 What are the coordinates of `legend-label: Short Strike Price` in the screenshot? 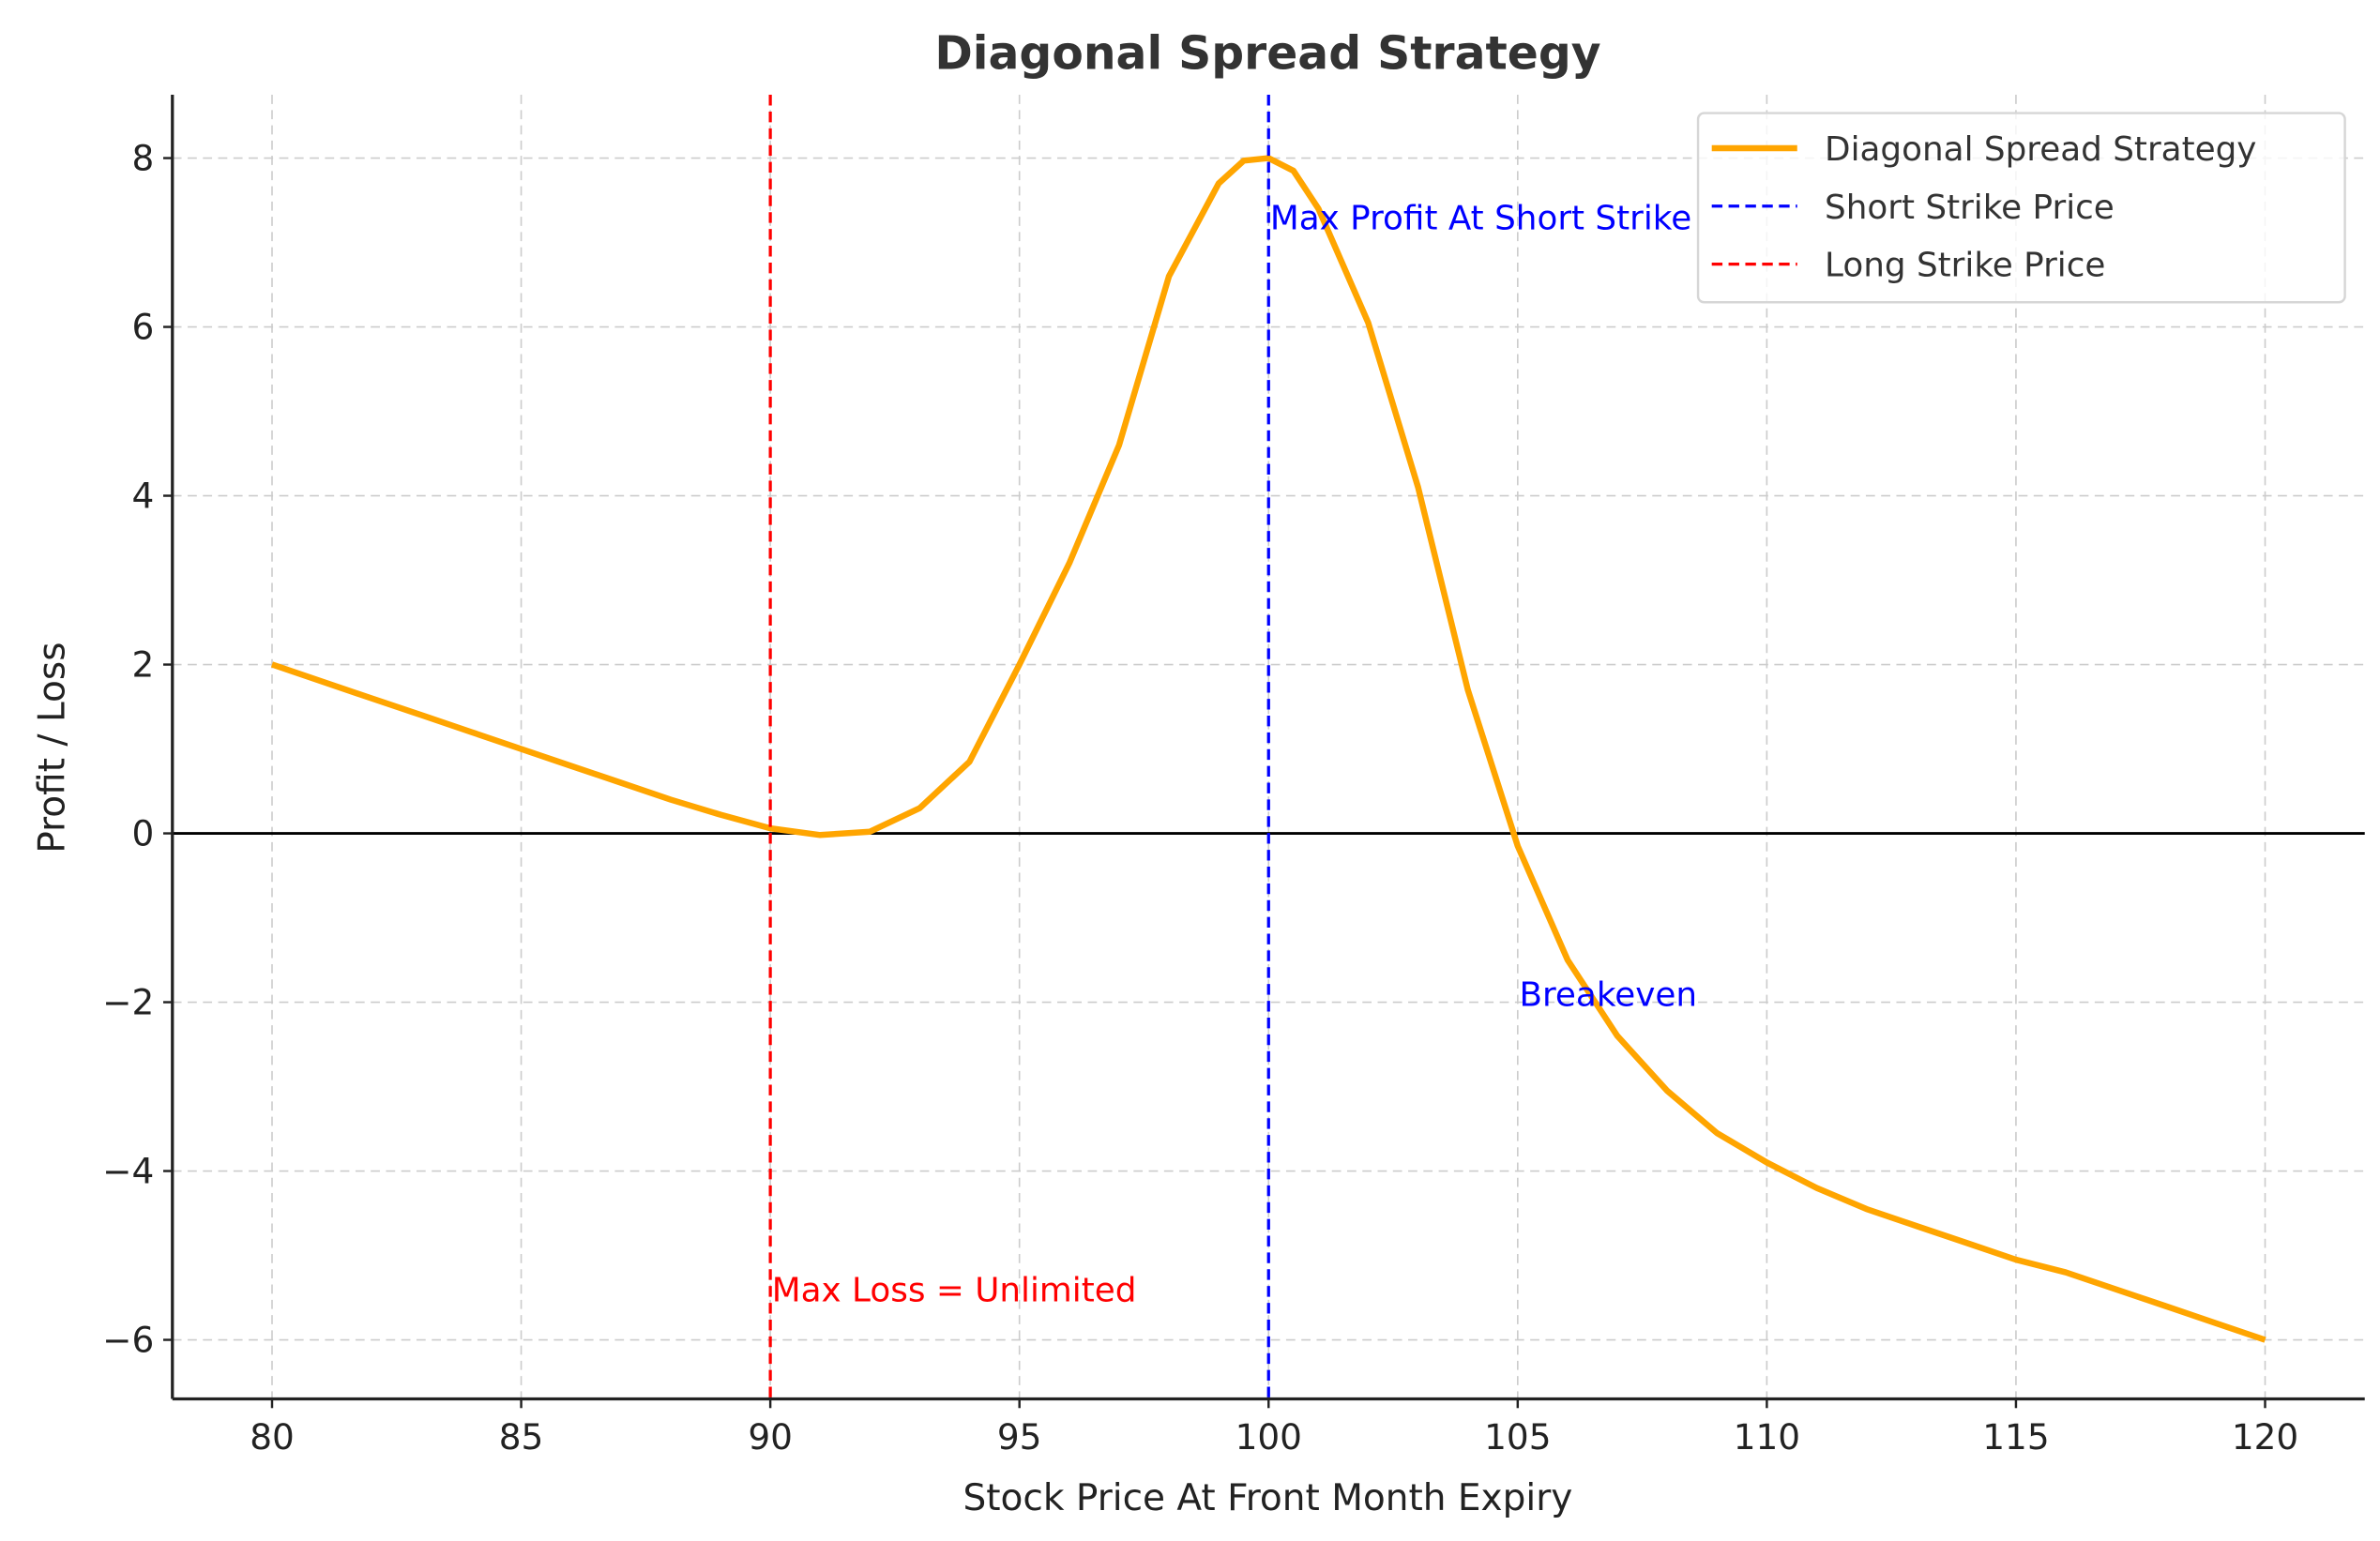 It's located at (1970, 208).